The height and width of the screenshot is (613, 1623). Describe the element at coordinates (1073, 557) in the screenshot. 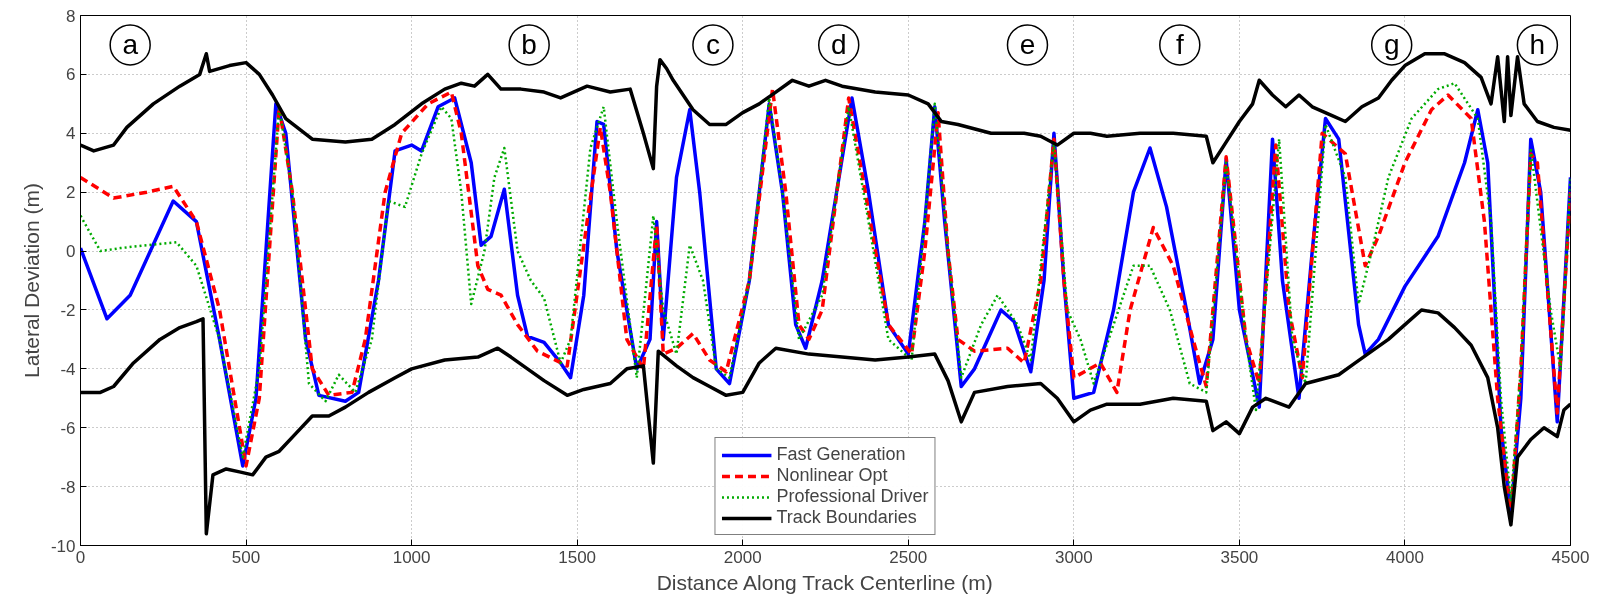

I see `x-tick-label: 3000` at that location.